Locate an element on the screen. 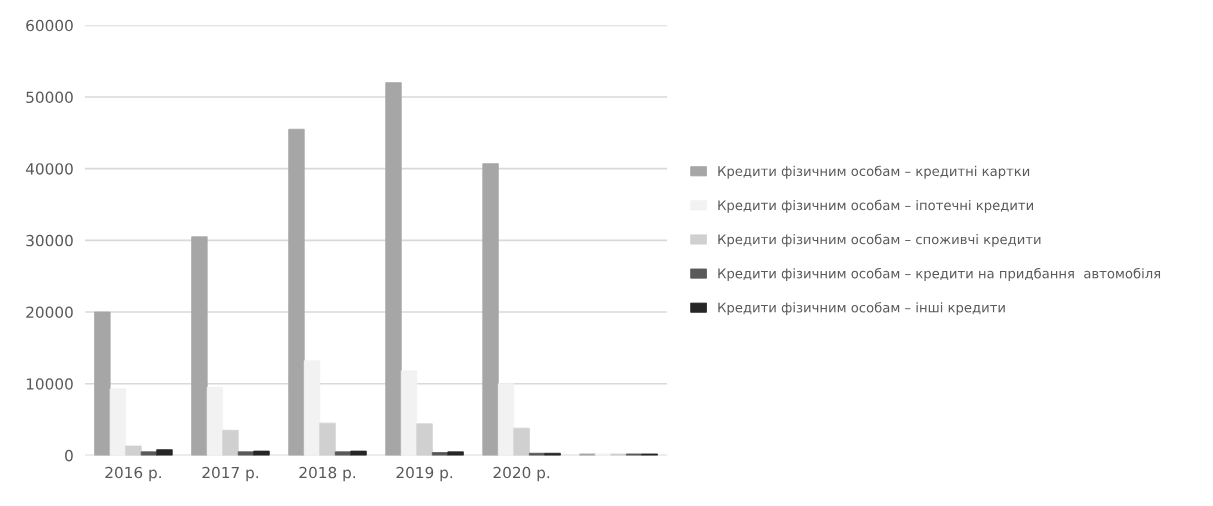 This screenshot has width=1213, height=506. y-tick-label: 30000 is located at coordinates (49, 240).